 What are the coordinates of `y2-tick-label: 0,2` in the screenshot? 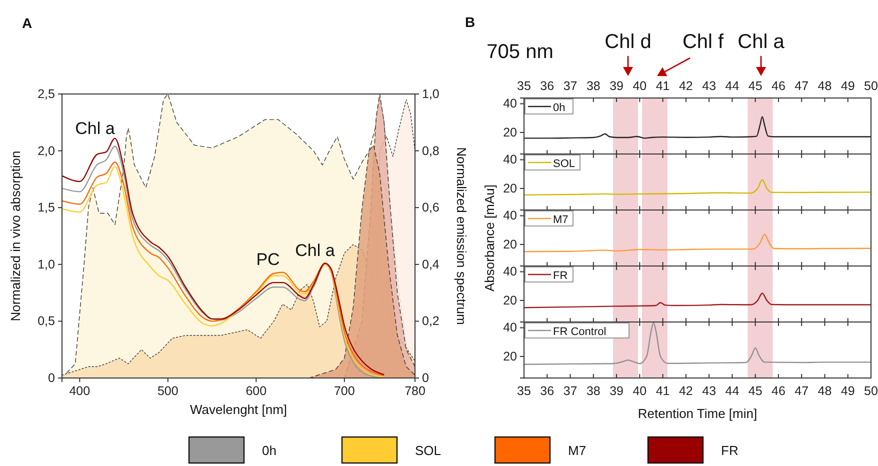 It's located at (431, 321).